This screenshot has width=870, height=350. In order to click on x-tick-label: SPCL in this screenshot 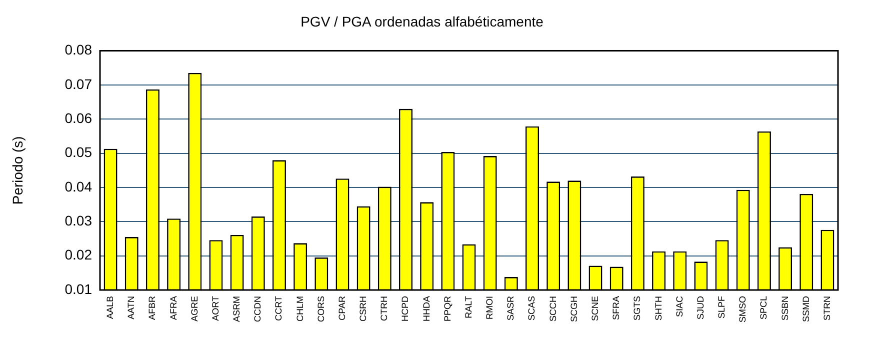, I will do `click(763, 308)`.